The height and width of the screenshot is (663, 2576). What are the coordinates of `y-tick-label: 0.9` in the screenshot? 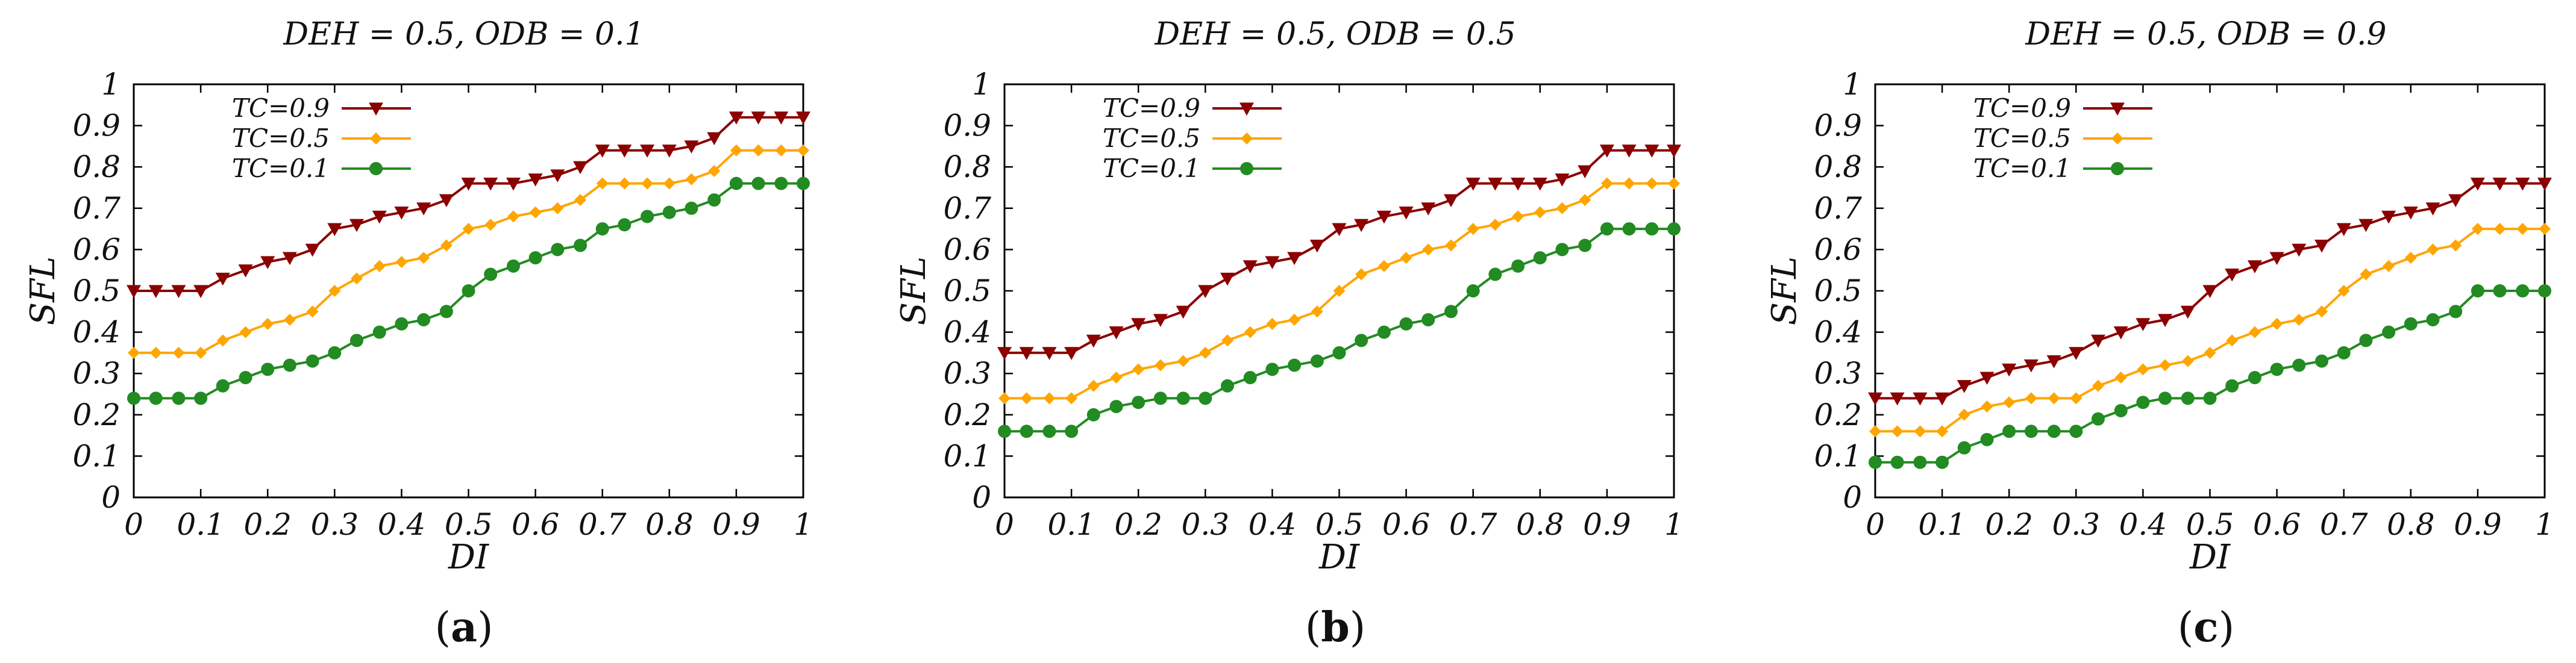 It's located at (967, 126).